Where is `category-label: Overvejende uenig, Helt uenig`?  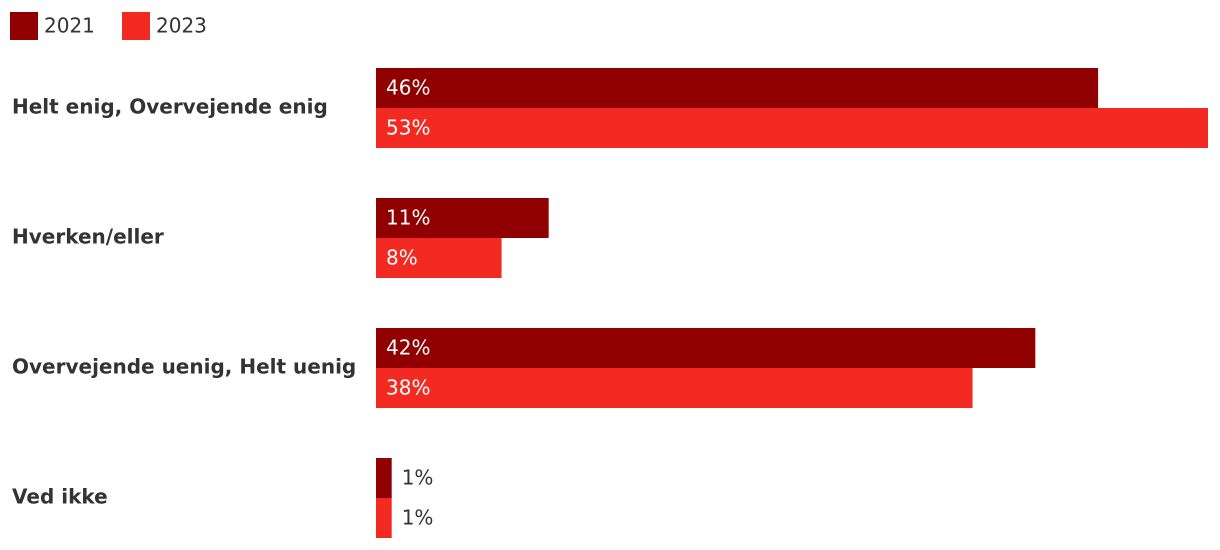 category-label: Overvejende uenig, Helt uenig is located at coordinates (184, 367).